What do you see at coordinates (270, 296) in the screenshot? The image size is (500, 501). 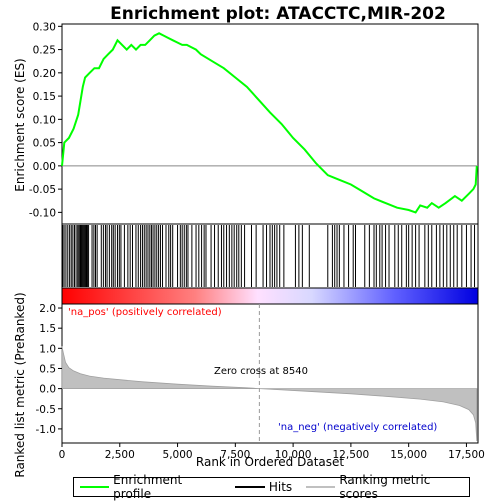 I see `rank-colorbar` at bounding box center [270, 296].